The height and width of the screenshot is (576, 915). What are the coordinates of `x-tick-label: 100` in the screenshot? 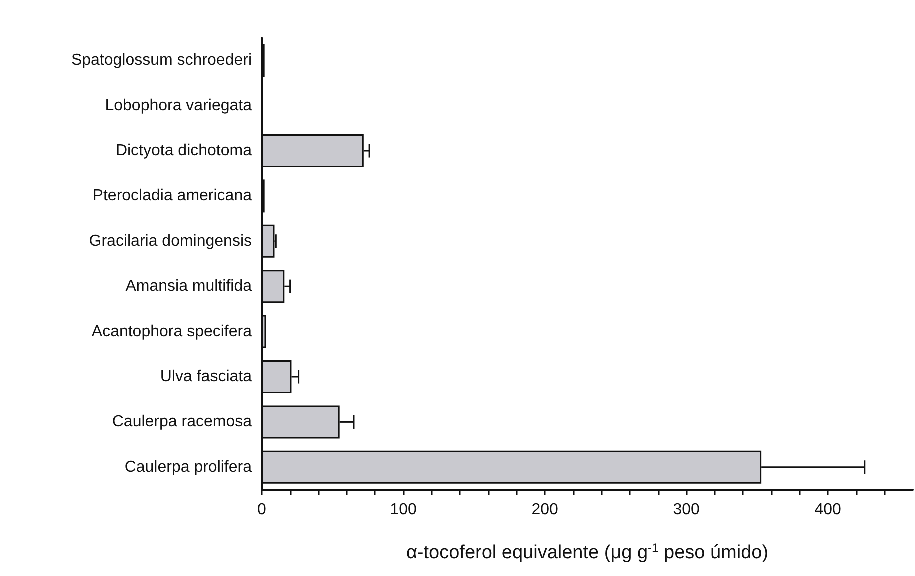 It's located at (403, 510).